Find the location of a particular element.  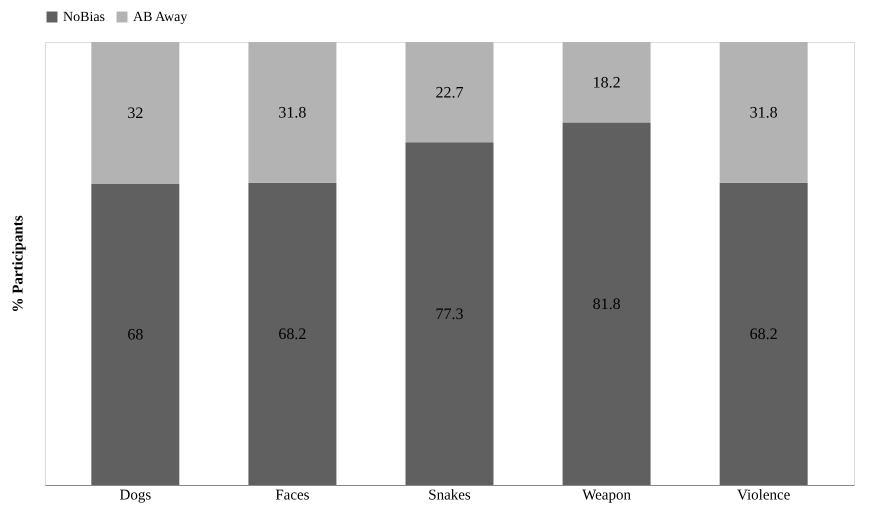

x-tick-label: Violence is located at coordinates (764, 496).